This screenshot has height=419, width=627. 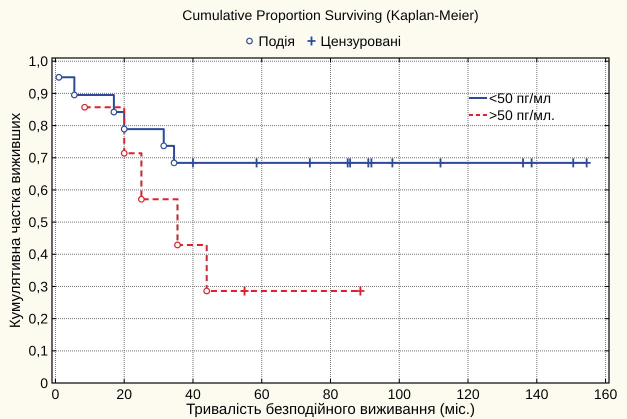 I want to click on x-tick-label: 60, so click(x=262, y=394).